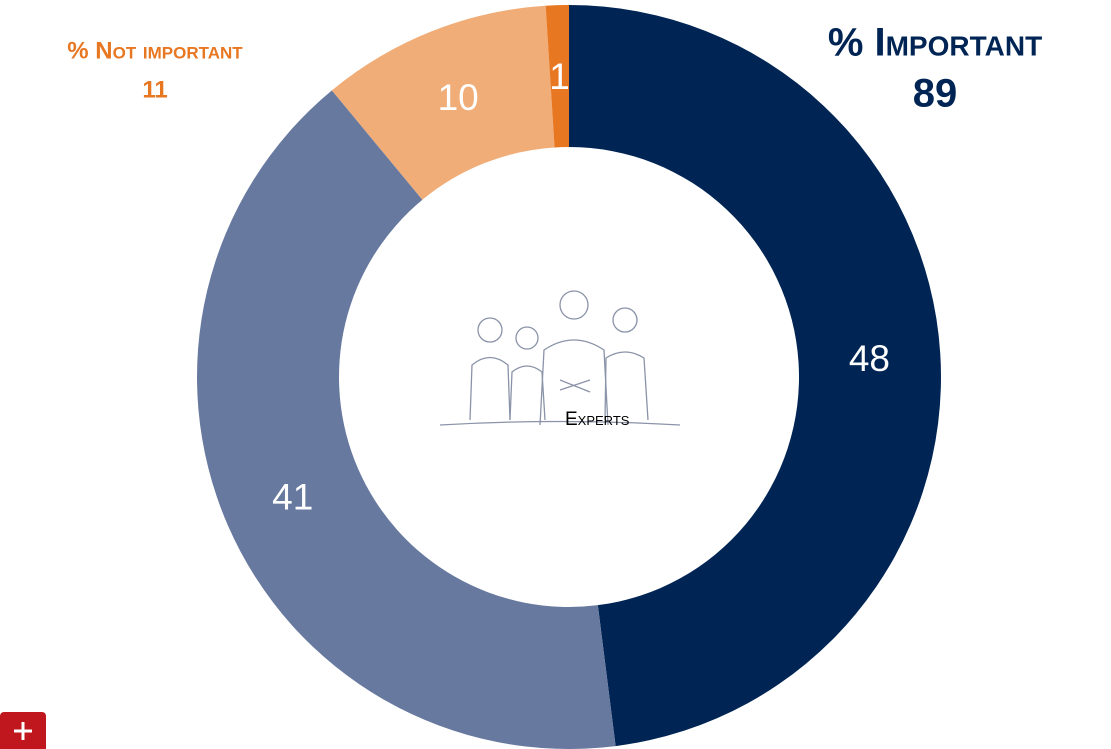 The width and height of the screenshot is (1111, 749). What do you see at coordinates (155, 50) in the screenshot?
I see `annotation-label: % Not important` at bounding box center [155, 50].